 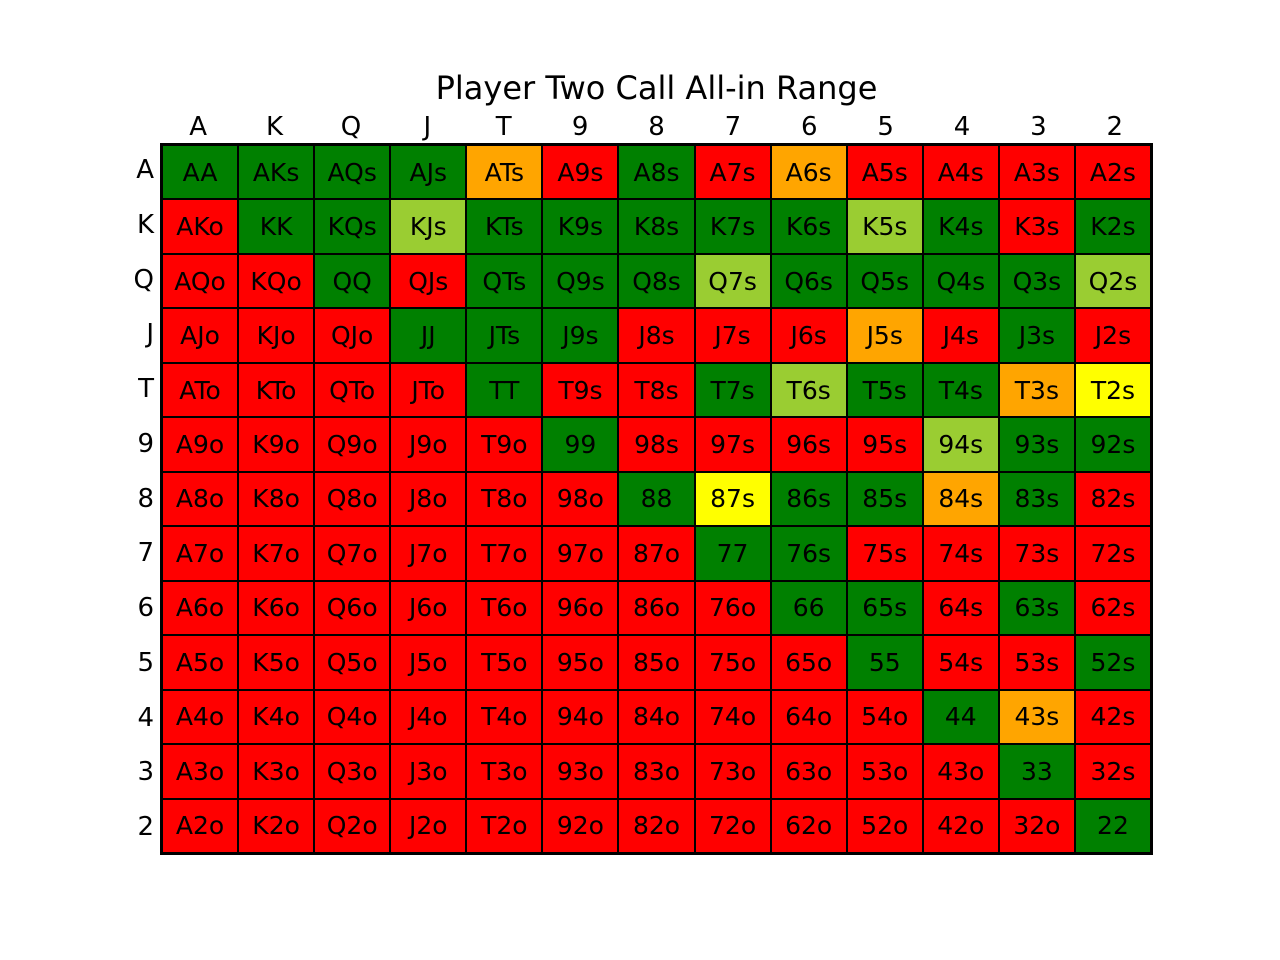 What do you see at coordinates (352, 281) in the screenshot?
I see `hand-cell: QQ` at bounding box center [352, 281].